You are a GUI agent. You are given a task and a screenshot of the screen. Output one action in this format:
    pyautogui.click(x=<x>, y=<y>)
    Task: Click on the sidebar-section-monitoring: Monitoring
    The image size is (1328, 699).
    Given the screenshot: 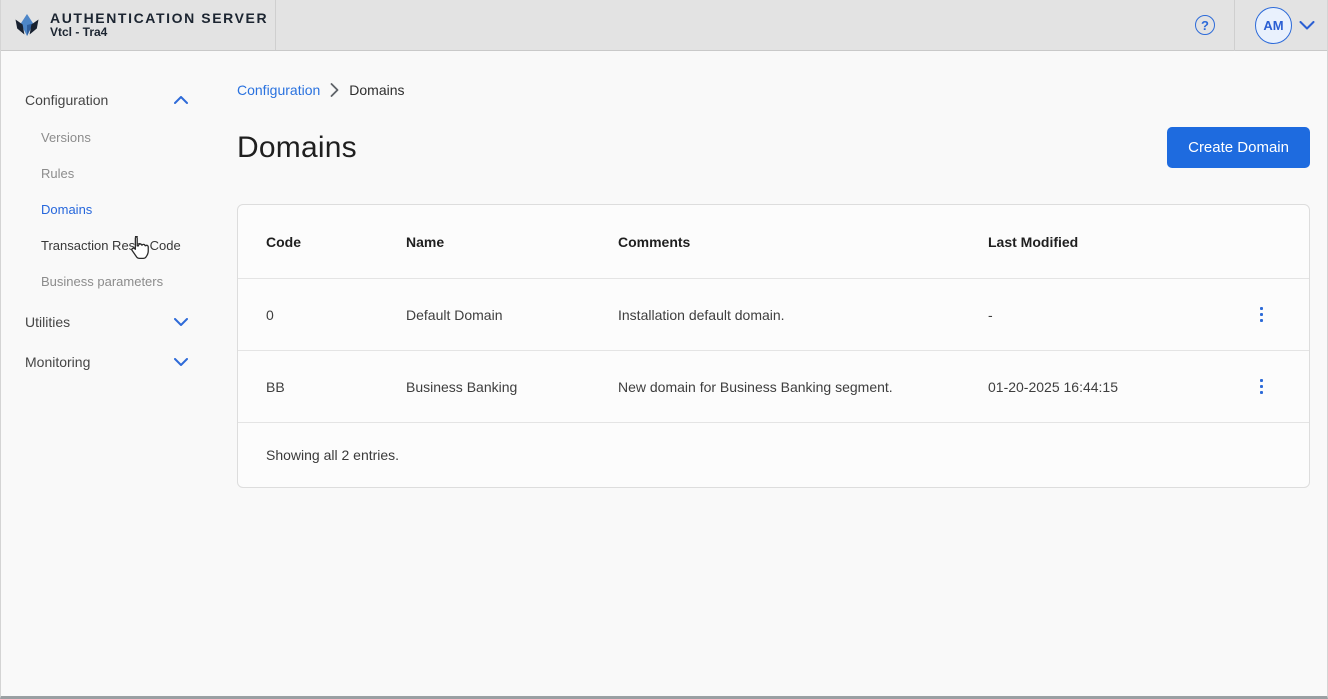 What is the action you would take?
    pyautogui.click(x=107, y=362)
    